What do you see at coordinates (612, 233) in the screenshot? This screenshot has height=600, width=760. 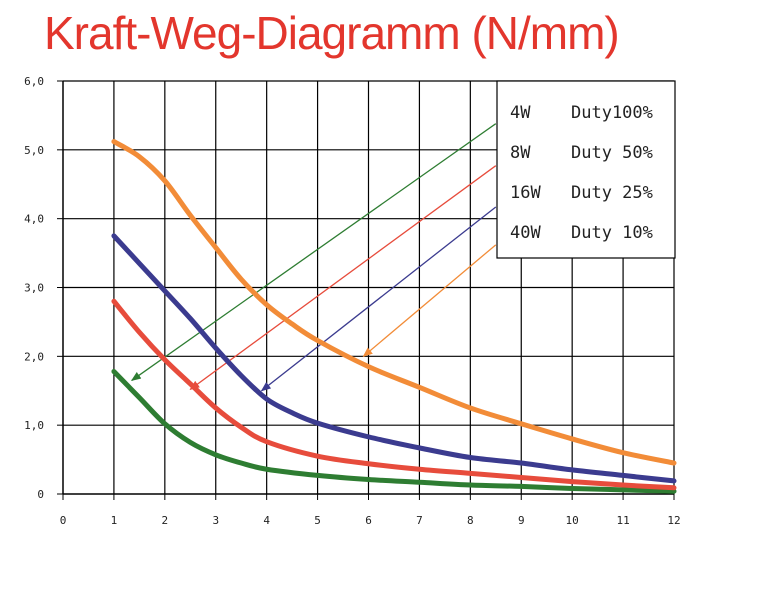 I see `legend-label-duty: Duty 10%` at bounding box center [612, 233].